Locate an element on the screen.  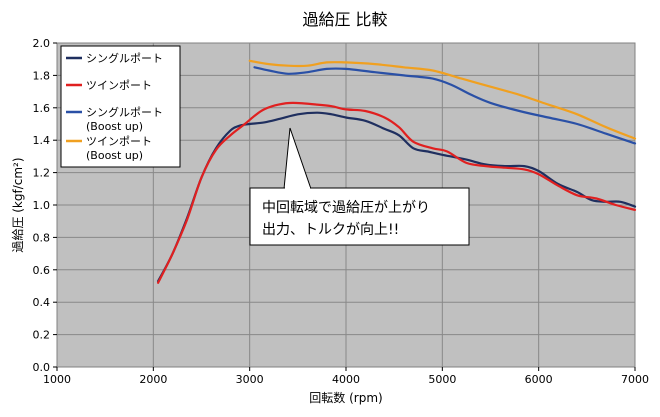
legend-label-twin-port-boost-up-line2: (Boost up) is located at coordinates (114, 155).